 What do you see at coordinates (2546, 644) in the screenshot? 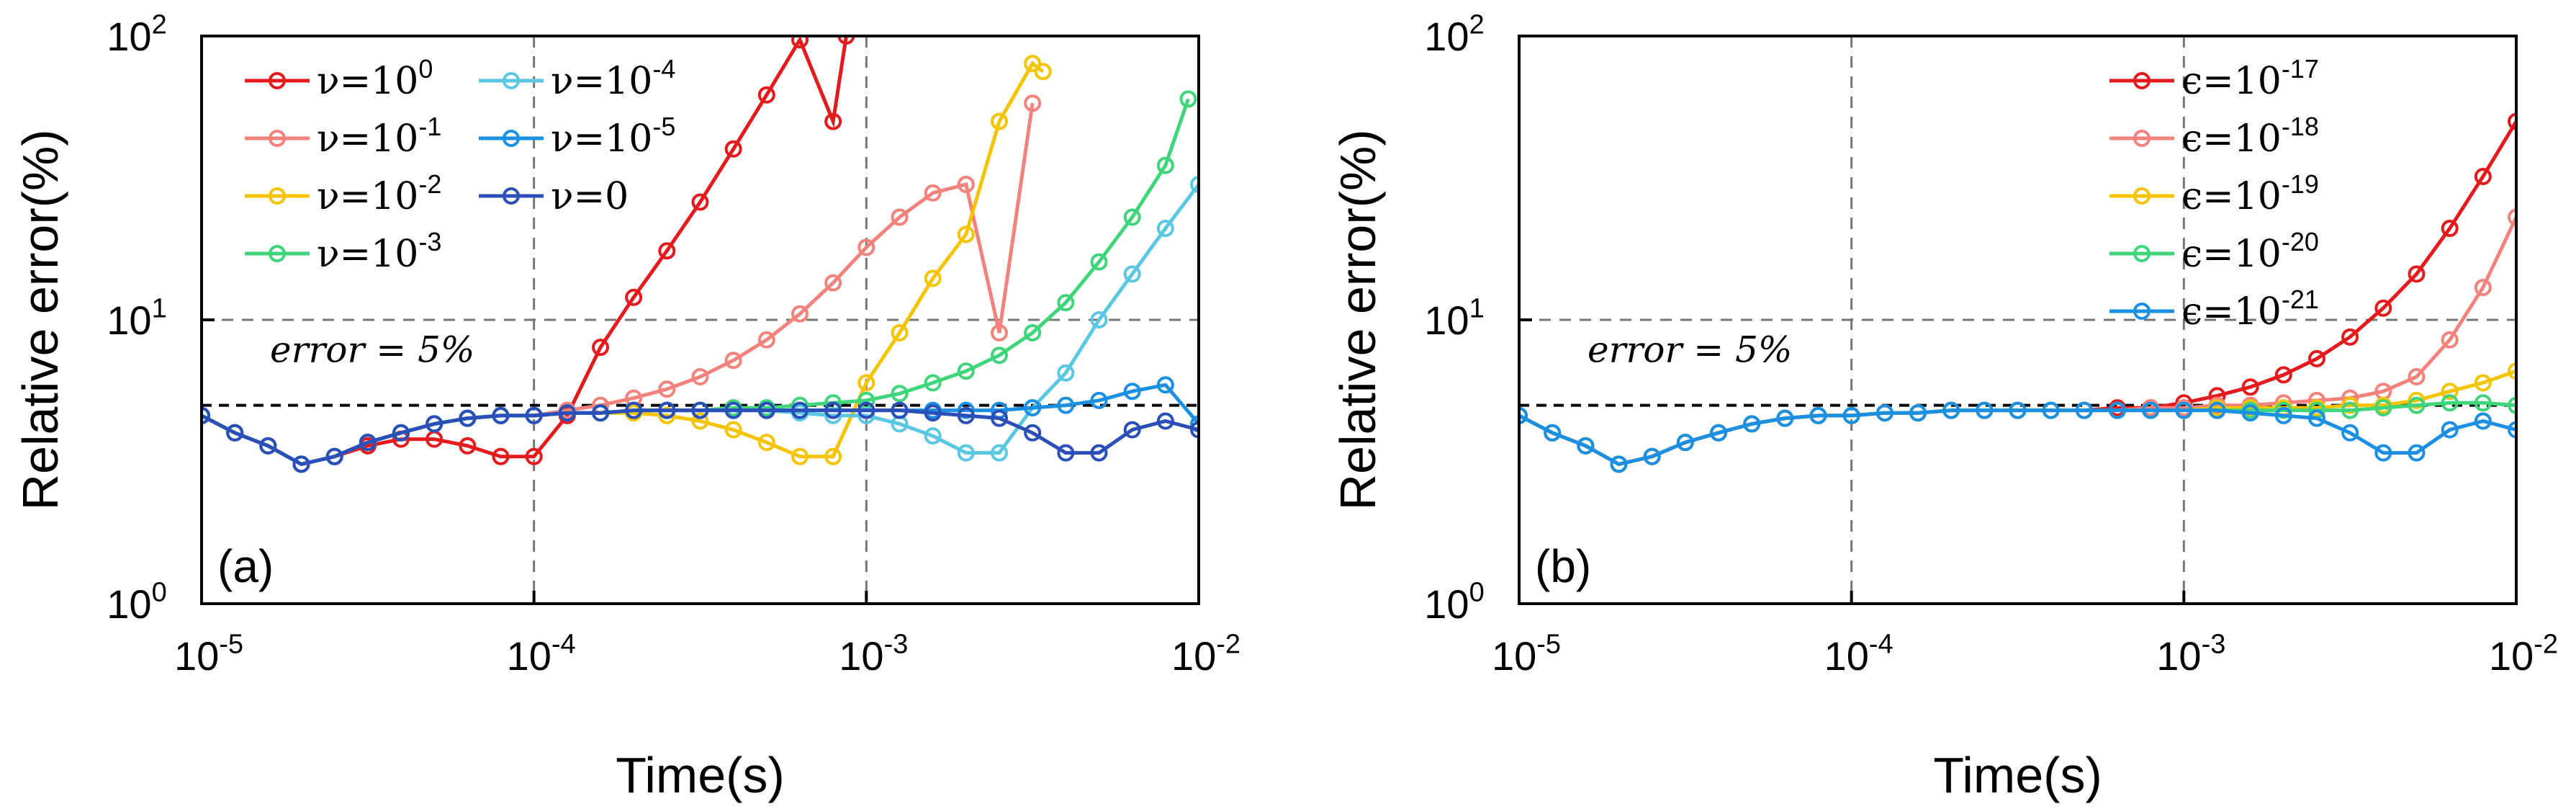
I see `x-tick-label-exp: -2` at bounding box center [2546, 644].